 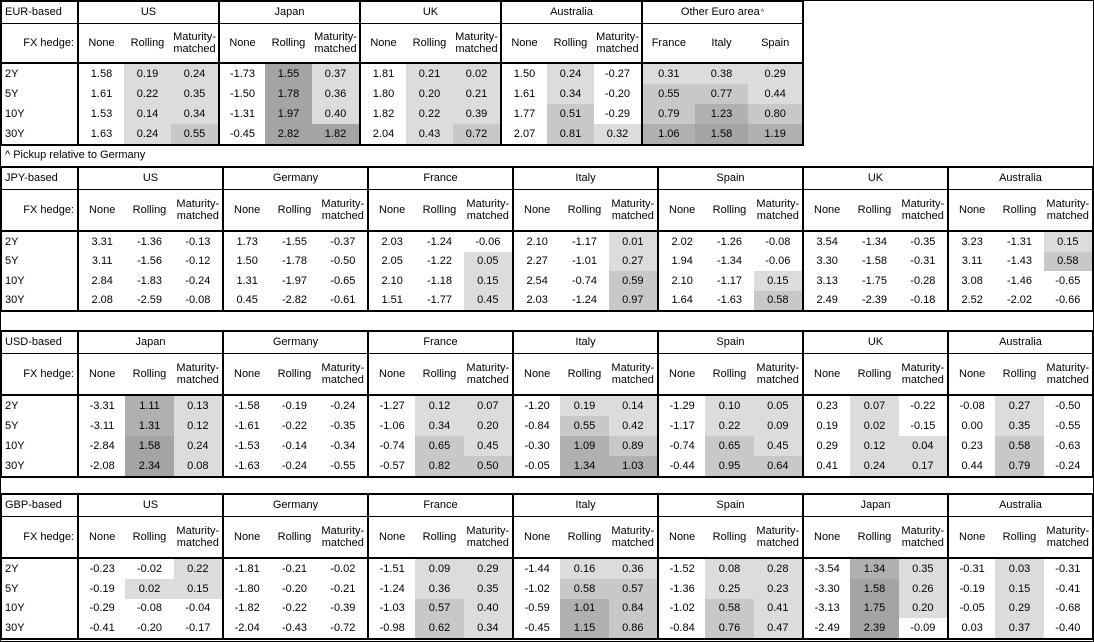 What do you see at coordinates (390, 242) in the screenshot?
I see `value-cell: 2.03` at bounding box center [390, 242].